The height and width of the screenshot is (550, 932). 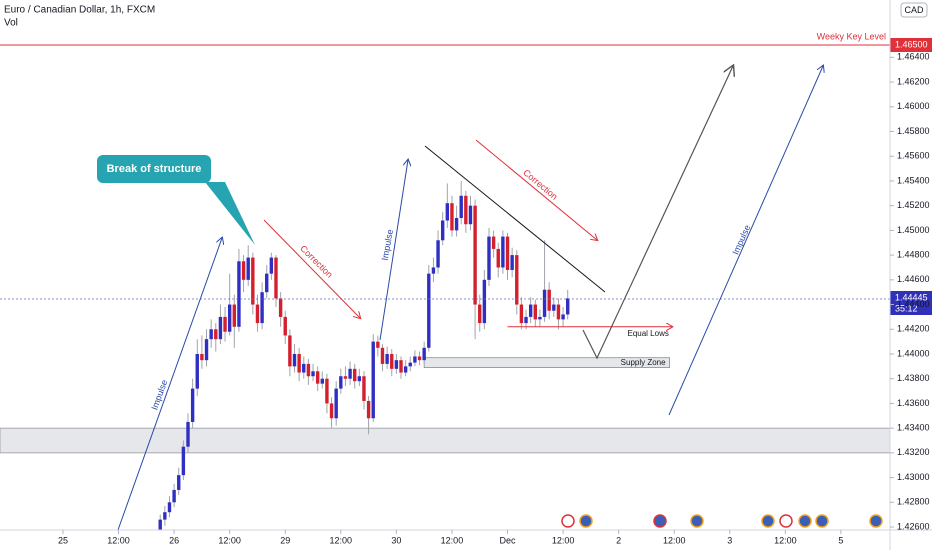 I want to click on y-tick-label: 1.44600, so click(x=913, y=279).